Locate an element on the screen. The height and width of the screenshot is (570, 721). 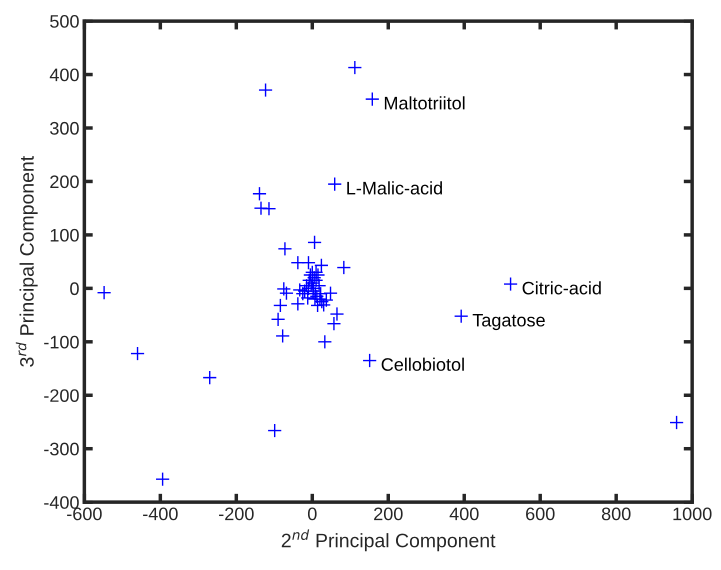
annotation: Maltotriitol is located at coordinates (424, 103).